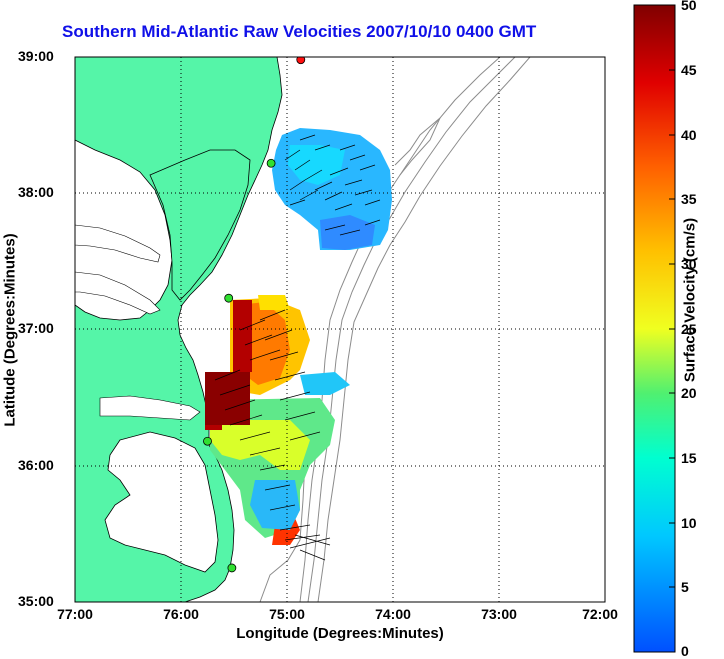  I want to click on south-velocity-field, so click(277, 420).